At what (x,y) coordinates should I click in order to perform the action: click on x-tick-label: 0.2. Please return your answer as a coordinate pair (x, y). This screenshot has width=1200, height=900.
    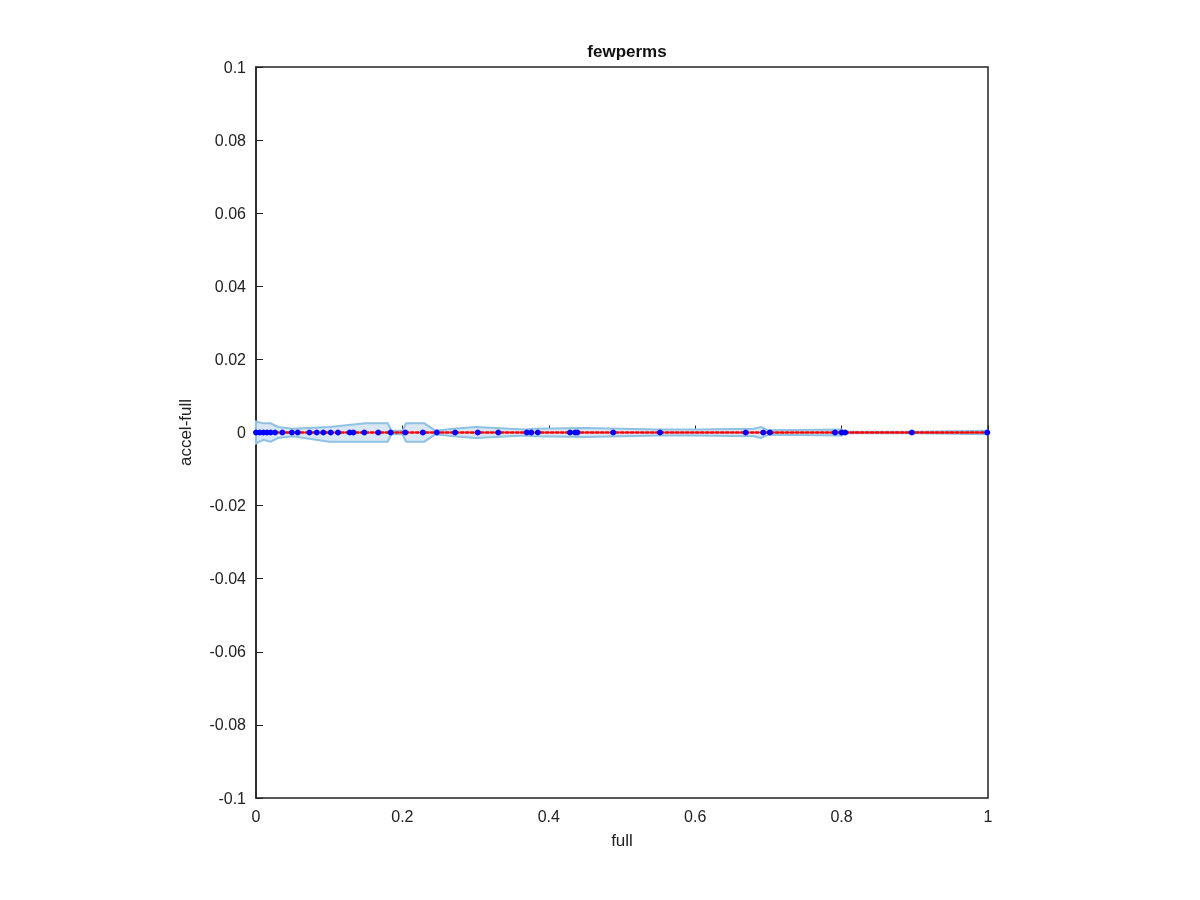
    Looking at the image, I should click on (402, 816).